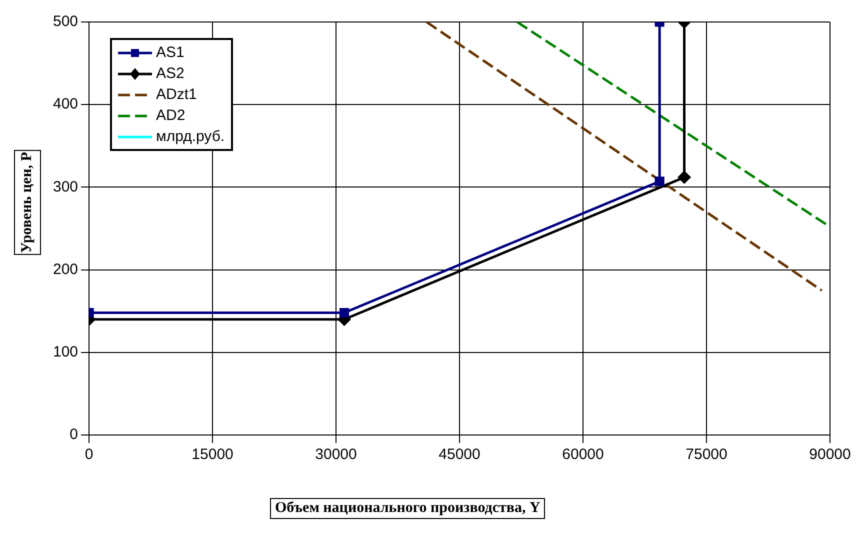 The width and height of the screenshot is (860, 537). What do you see at coordinates (707, 455) in the screenshot?
I see `x-tick-label: 75000` at bounding box center [707, 455].